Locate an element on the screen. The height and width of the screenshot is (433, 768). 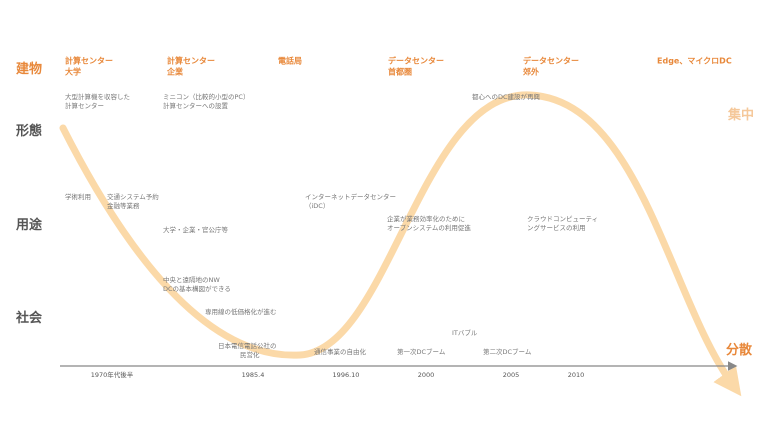
annotation: 都心へのDC建設が再興 is located at coordinates (506, 96).